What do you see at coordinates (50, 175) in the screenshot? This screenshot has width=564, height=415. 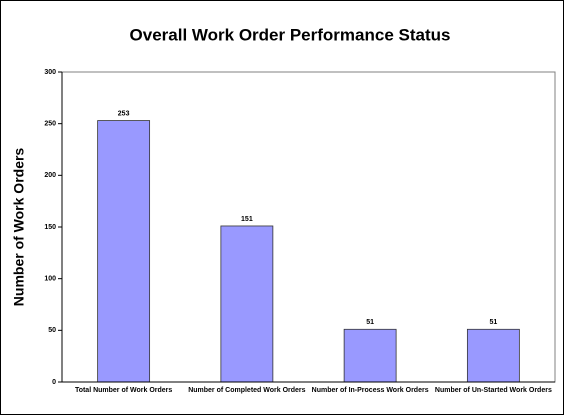 I see `y-tick-label: 200` at bounding box center [50, 175].